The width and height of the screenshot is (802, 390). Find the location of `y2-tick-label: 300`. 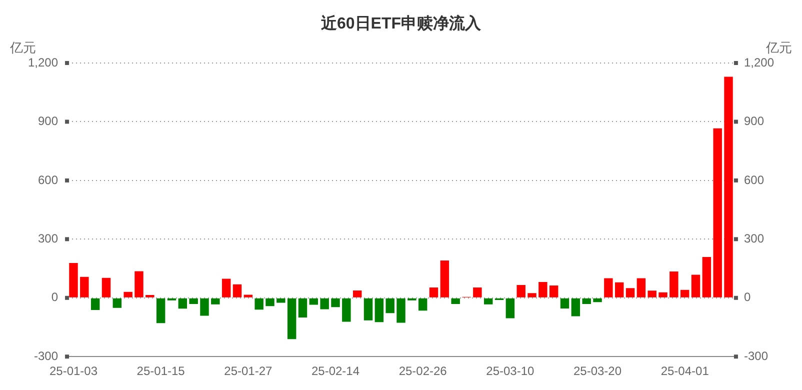

y2-tick-label: 300 is located at coordinates (754, 238).